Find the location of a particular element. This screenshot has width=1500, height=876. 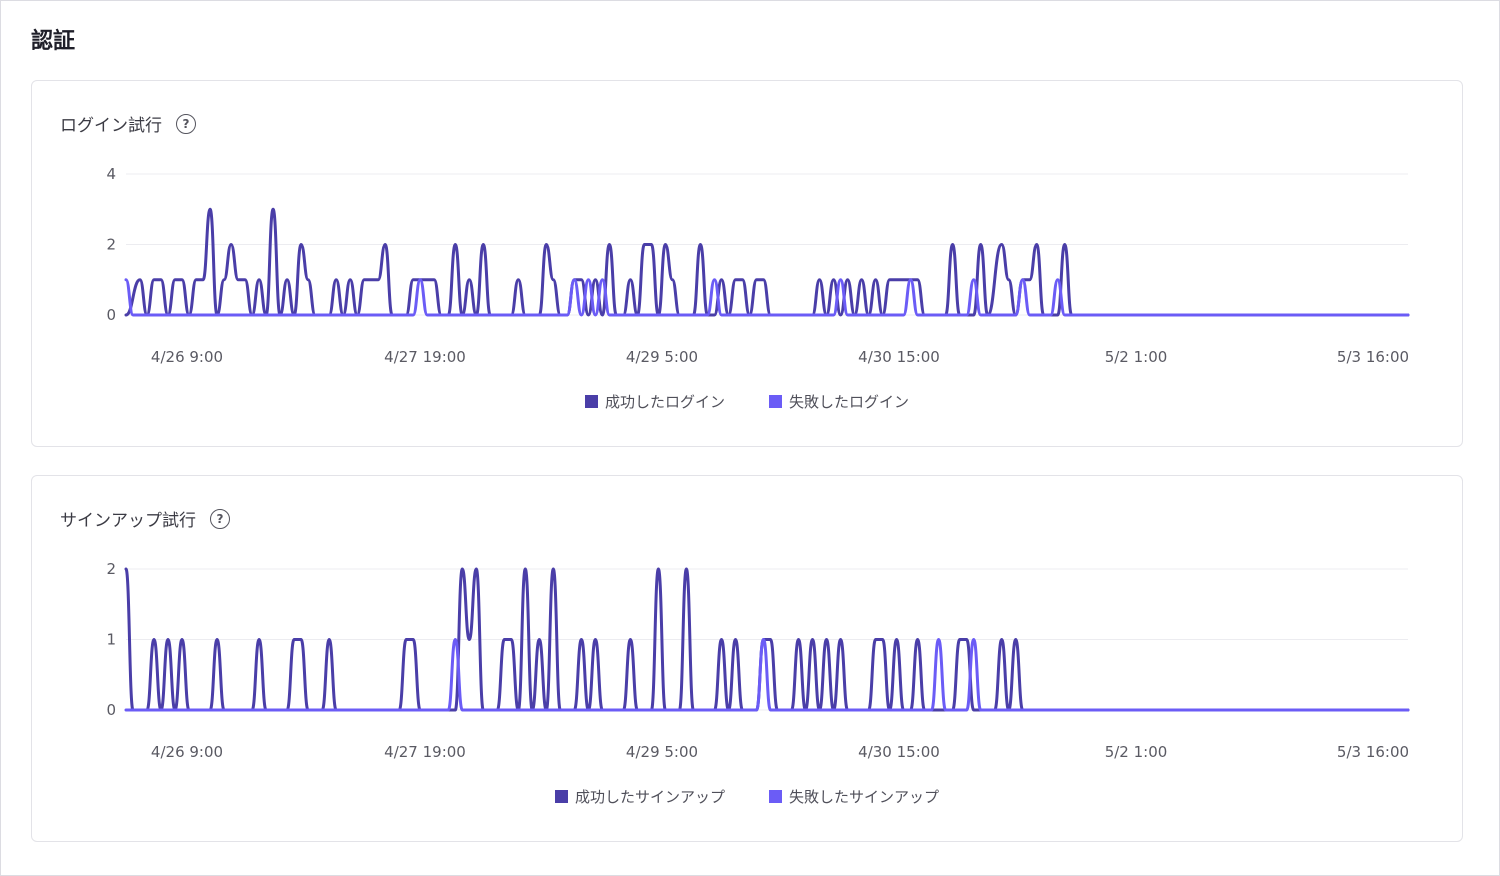

chart-legend: 成功したサインアップ 失敗したサインアップ is located at coordinates (747, 796).